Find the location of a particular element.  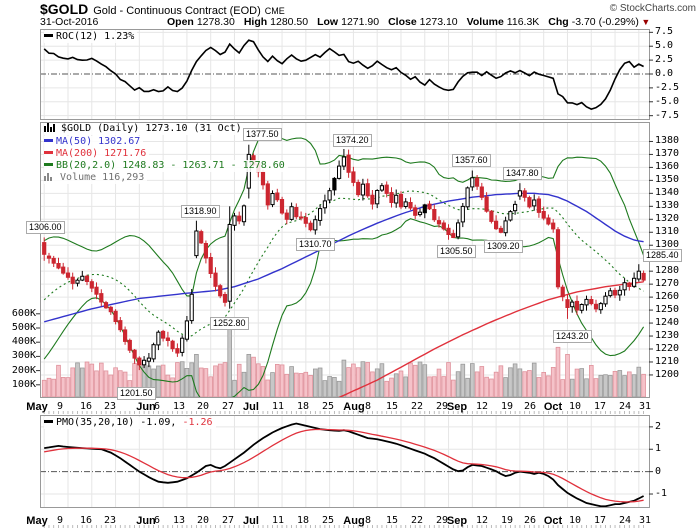

quote-open-label: Open is located at coordinates (180, 22).